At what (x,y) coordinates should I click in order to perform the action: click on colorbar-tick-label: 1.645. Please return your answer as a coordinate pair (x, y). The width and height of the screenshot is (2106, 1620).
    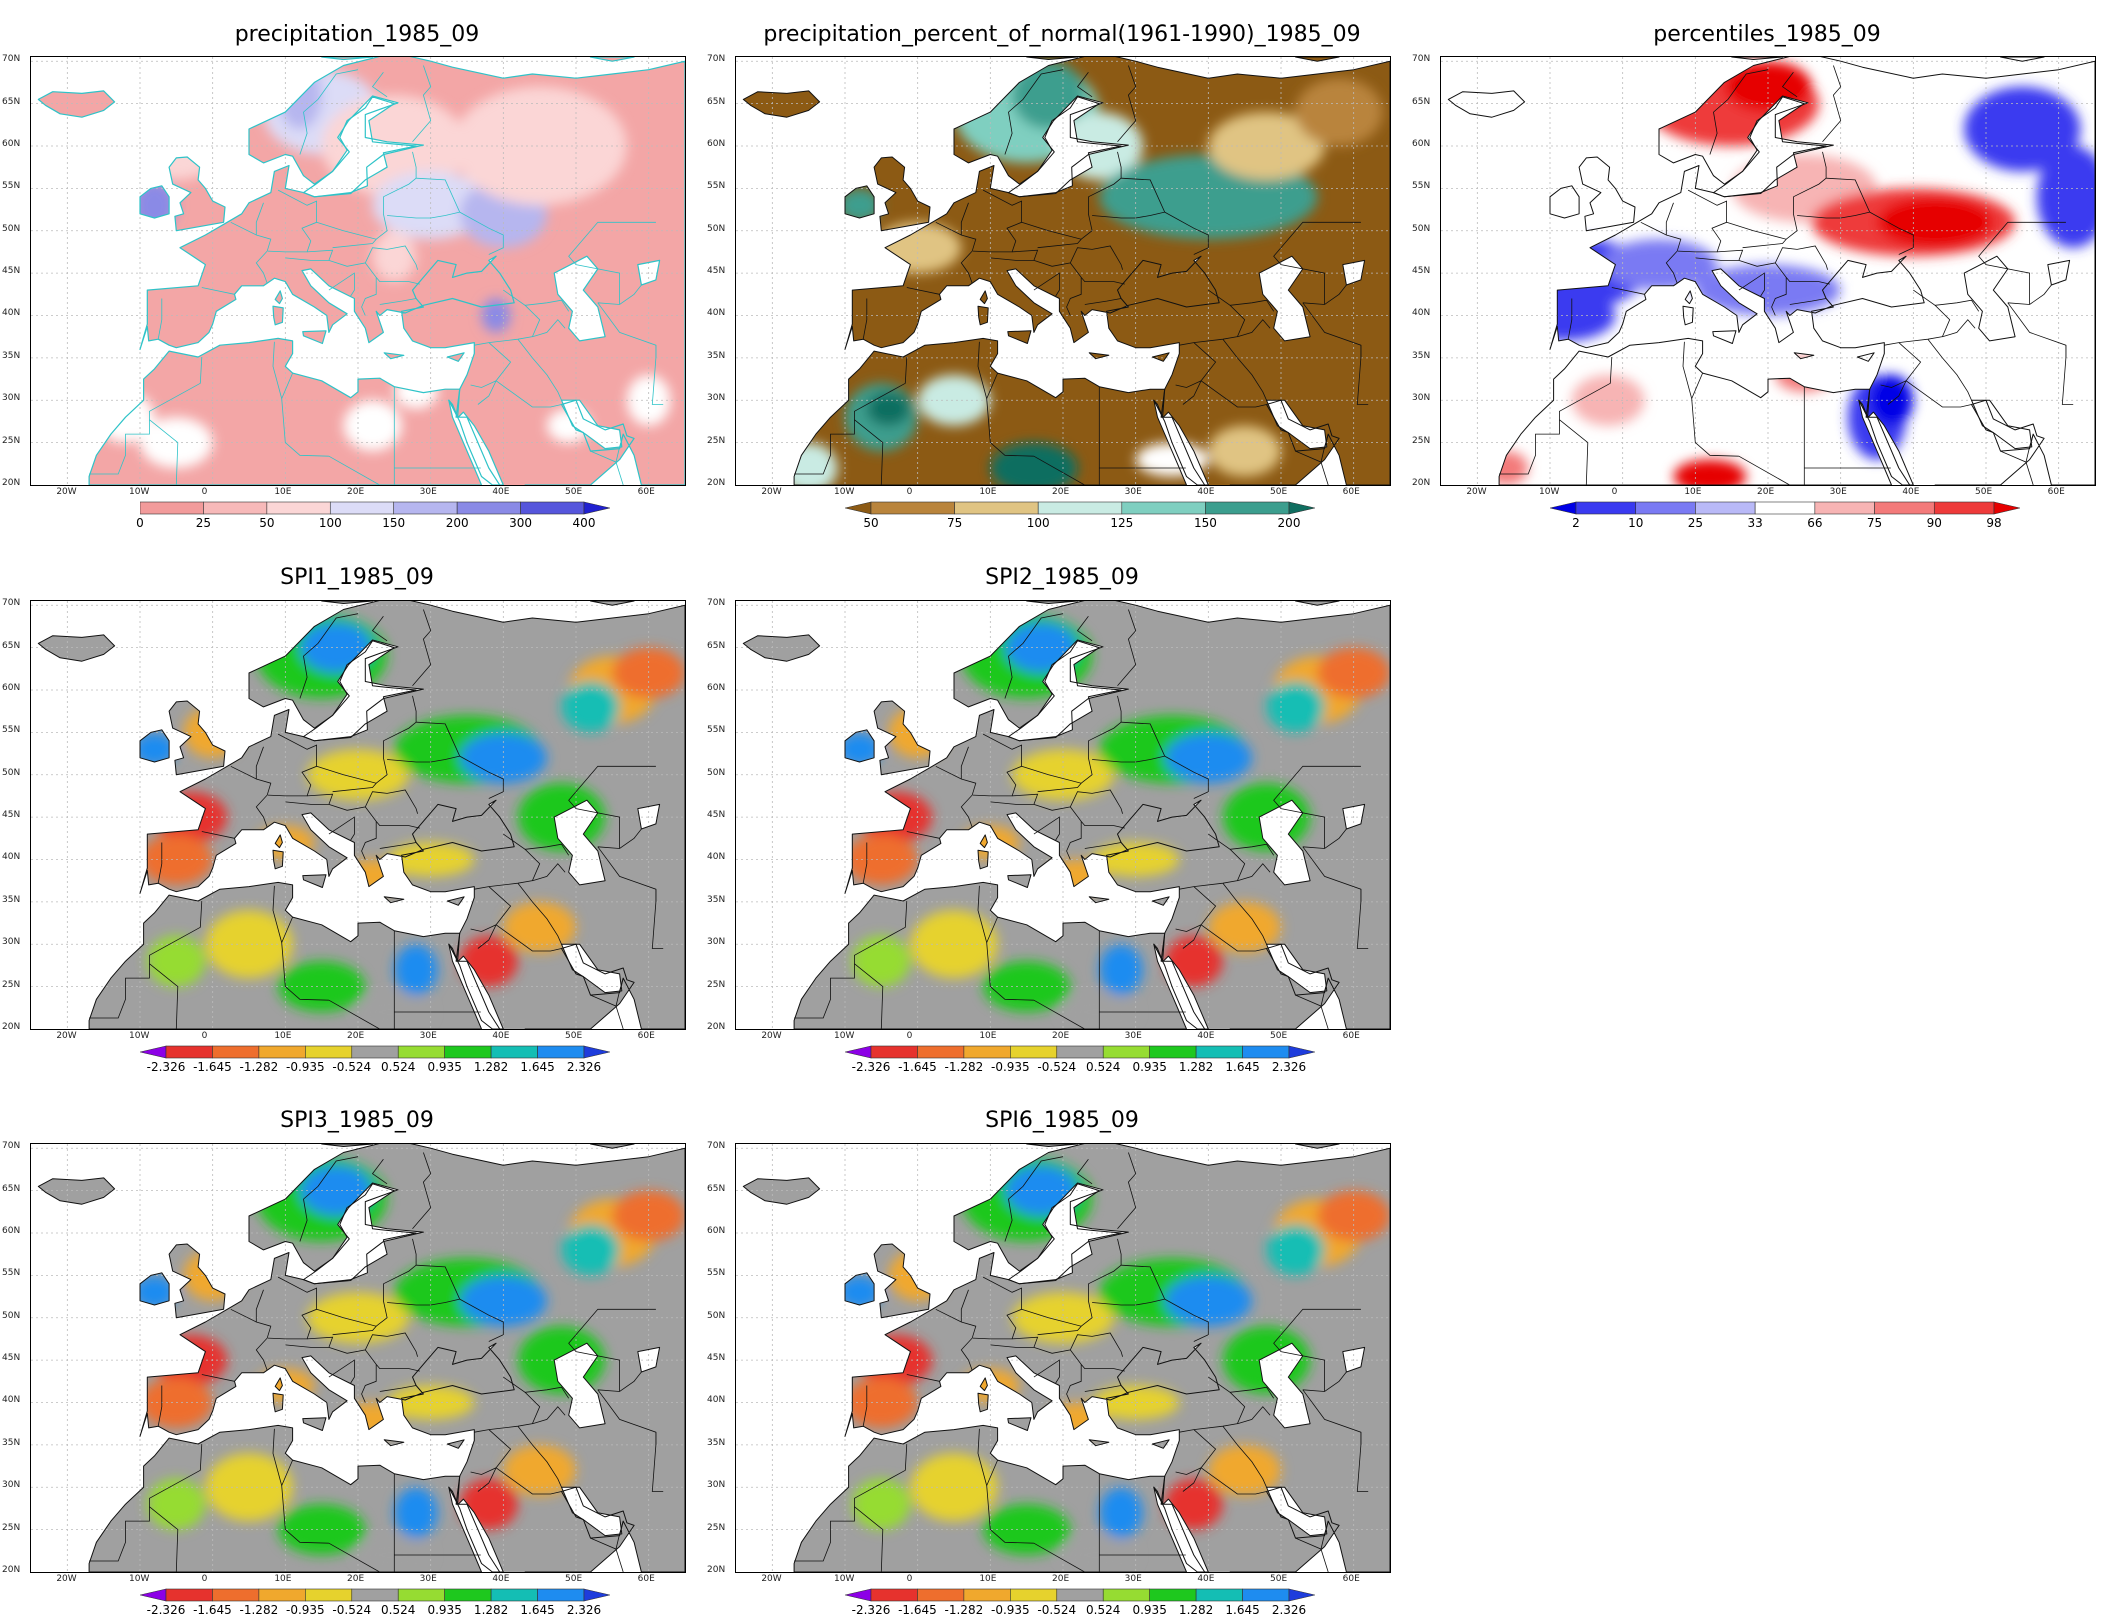
    Looking at the image, I should click on (1242, 1610).